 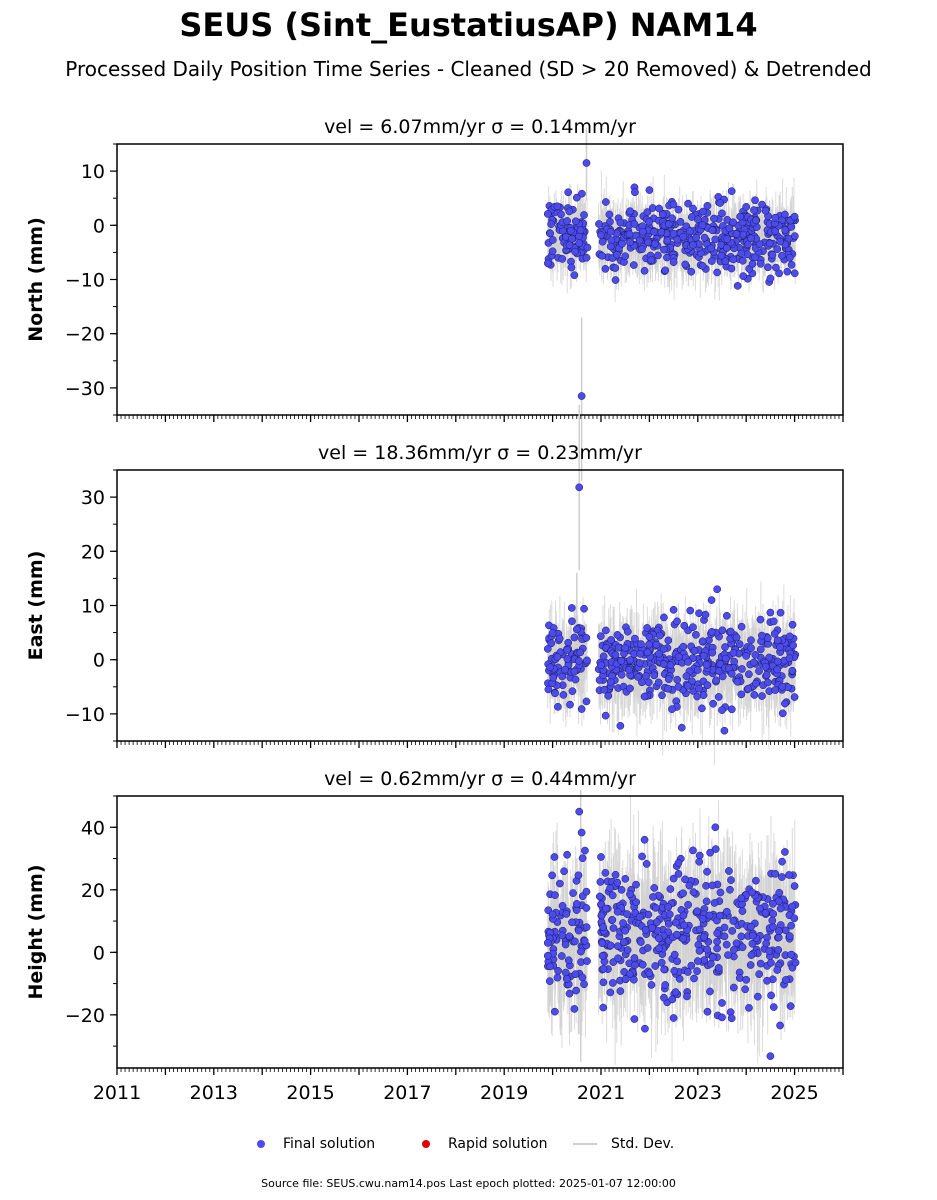 What do you see at coordinates (36, 606) in the screenshot?
I see `y-axis-label-1: East (mm)` at bounding box center [36, 606].